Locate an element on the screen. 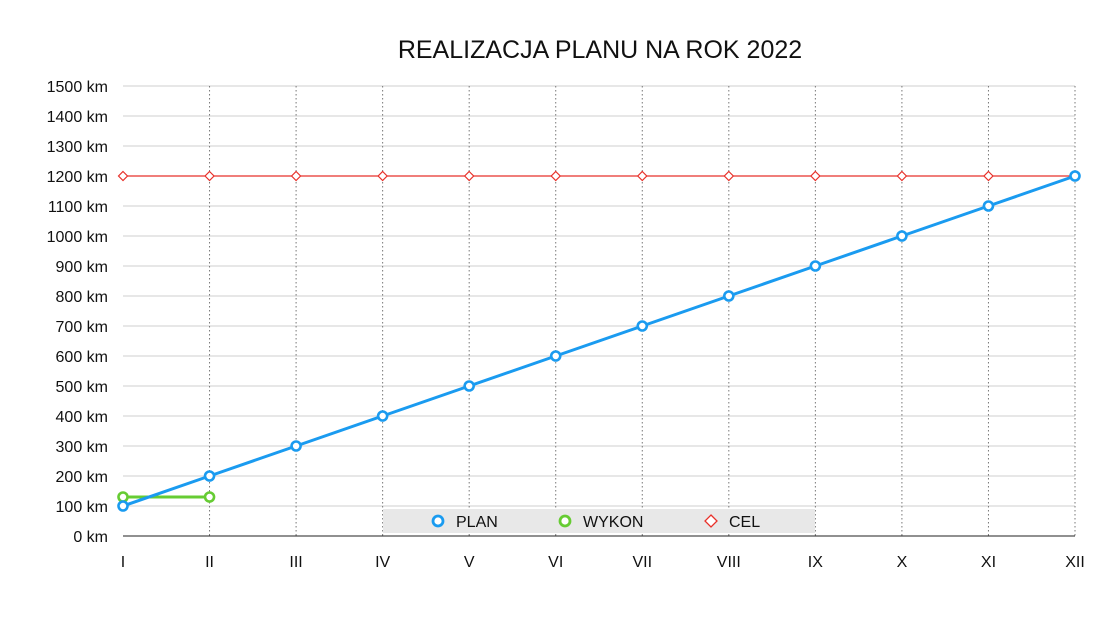 Image resolution: width=1108 pixels, height=623 pixels. chart-title: REALIZACJA PLANU NA ROK 2022 is located at coordinates (600, 50).